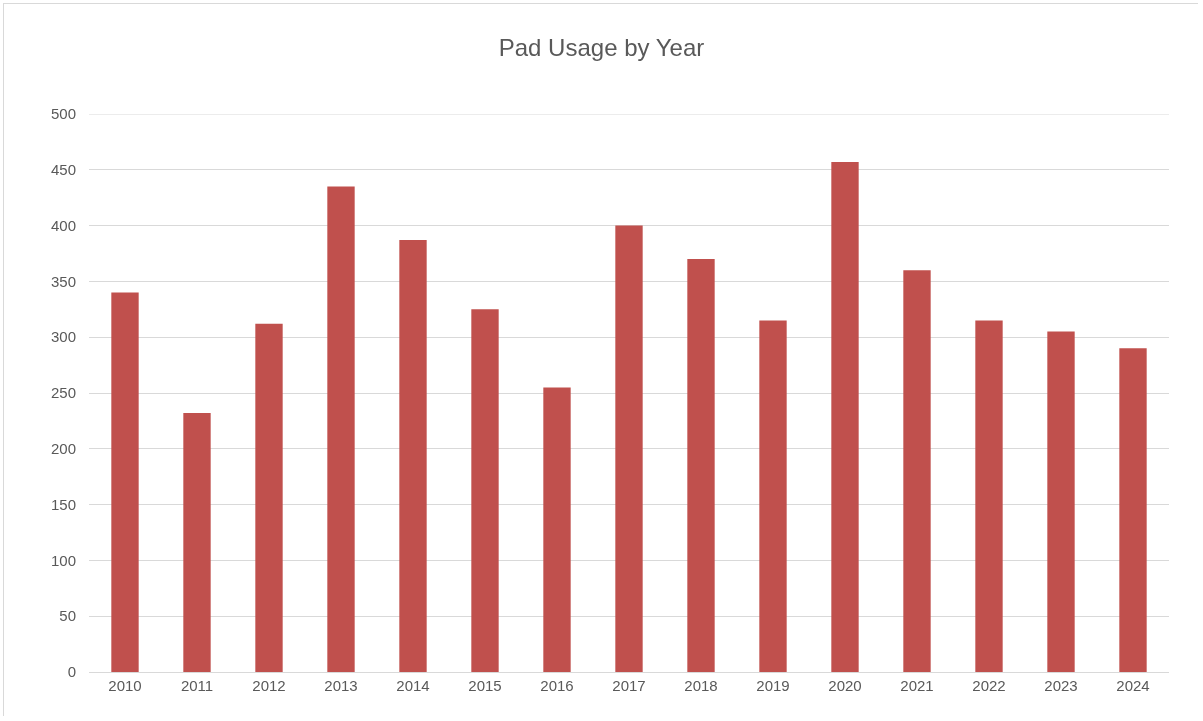 The width and height of the screenshot is (1203, 721). I want to click on x-tick-label: 2014, so click(413, 685).